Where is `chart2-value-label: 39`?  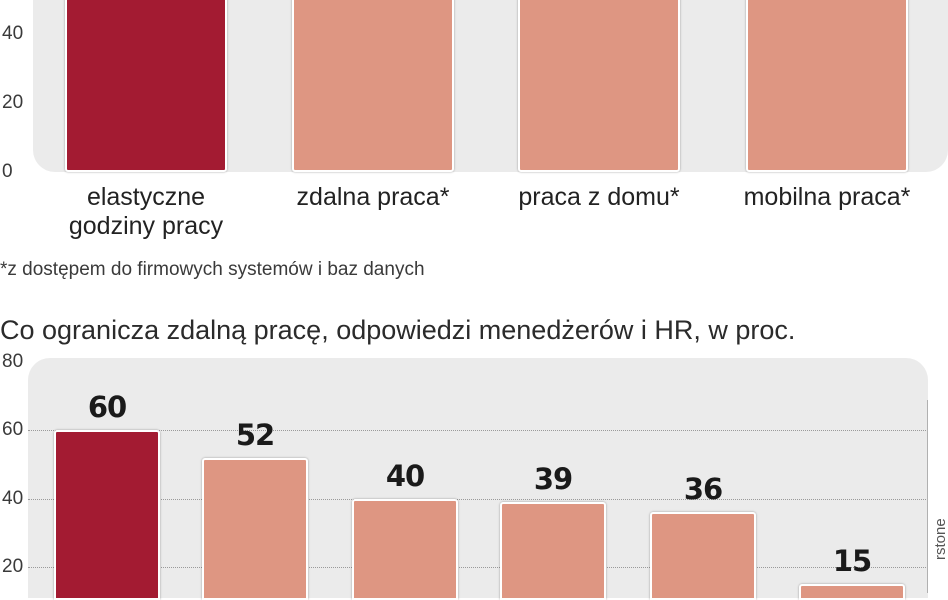
chart2-value-label: 39 is located at coordinates (553, 479).